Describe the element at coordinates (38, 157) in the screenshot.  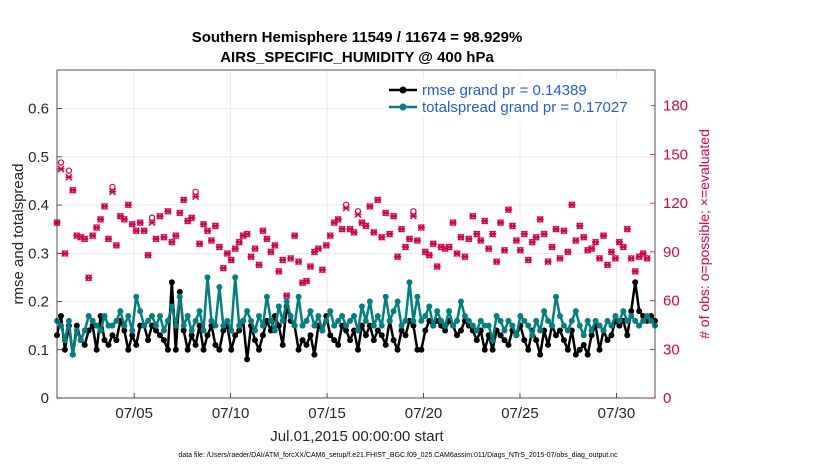
I see `y-tick-label: 0.5` at that location.